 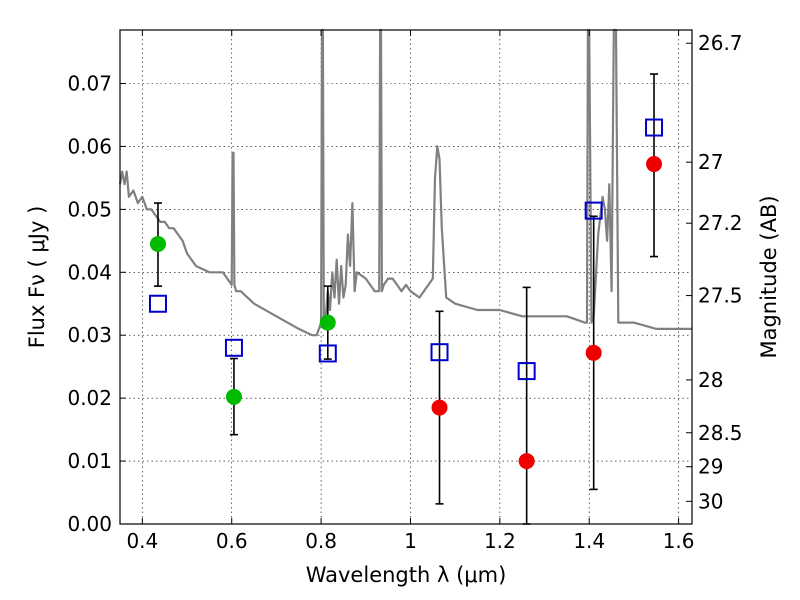 I want to click on x-tick-label: 0.6, so click(x=232, y=541).